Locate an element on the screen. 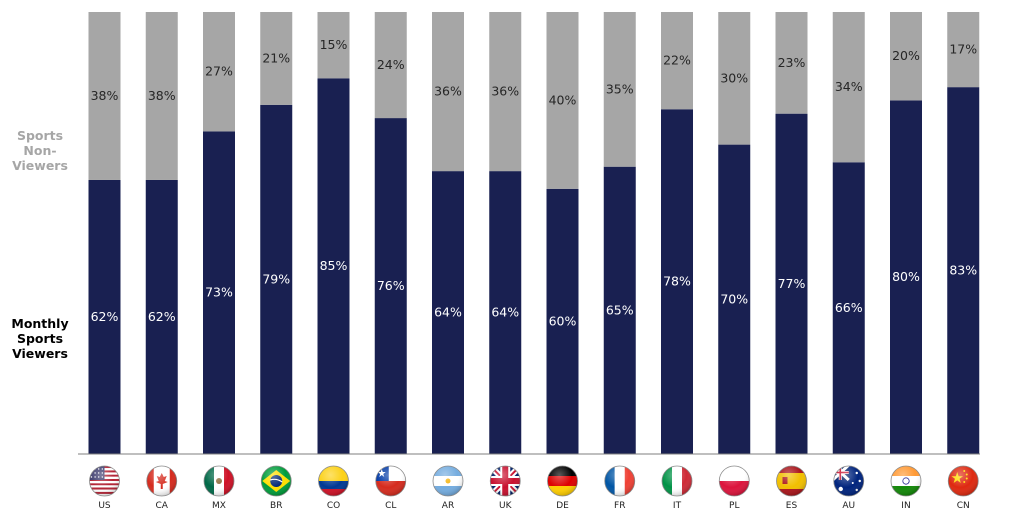  bar-viewers-au is located at coordinates (848, 308).